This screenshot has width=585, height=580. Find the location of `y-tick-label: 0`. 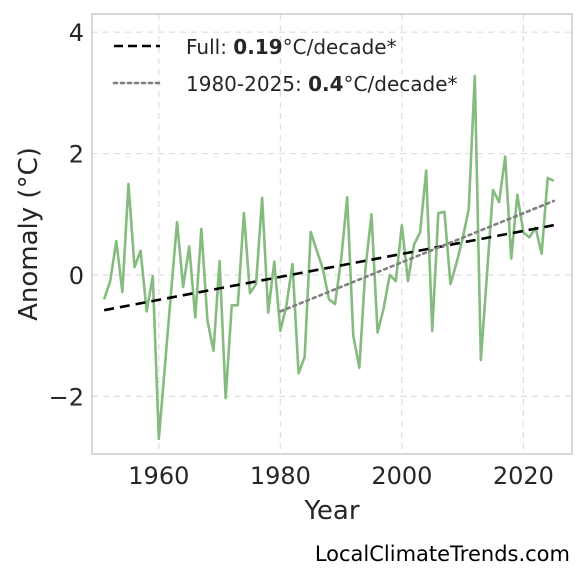

y-tick-label: 0 is located at coordinates (76, 276).